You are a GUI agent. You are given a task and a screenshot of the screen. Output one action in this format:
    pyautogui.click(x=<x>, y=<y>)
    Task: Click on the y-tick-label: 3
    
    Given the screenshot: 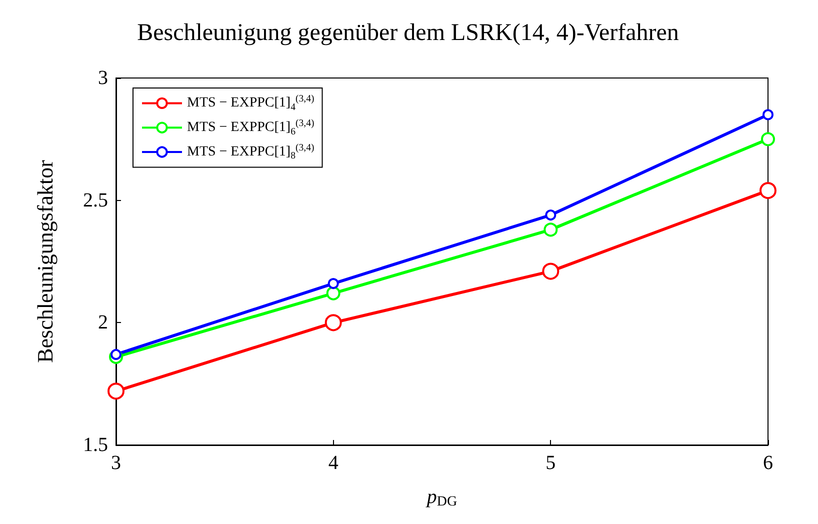 What is the action you would take?
    pyautogui.click(x=103, y=78)
    